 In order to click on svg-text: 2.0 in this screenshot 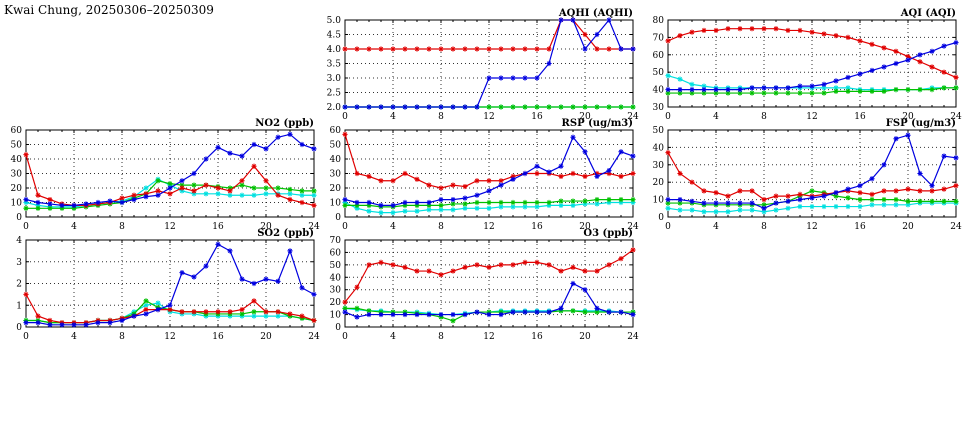, I will do `click(334, 108)`.